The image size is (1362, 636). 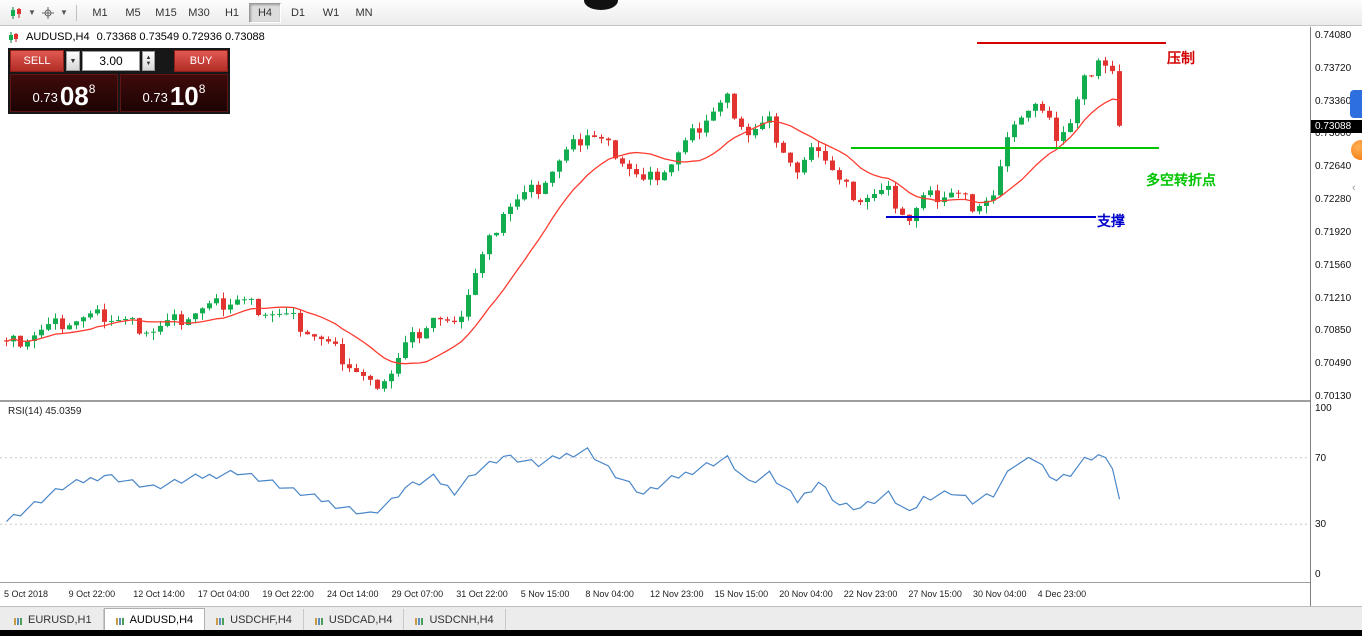 I want to click on time-axis-label: 12 Nov 23:00, so click(x=677, y=594).